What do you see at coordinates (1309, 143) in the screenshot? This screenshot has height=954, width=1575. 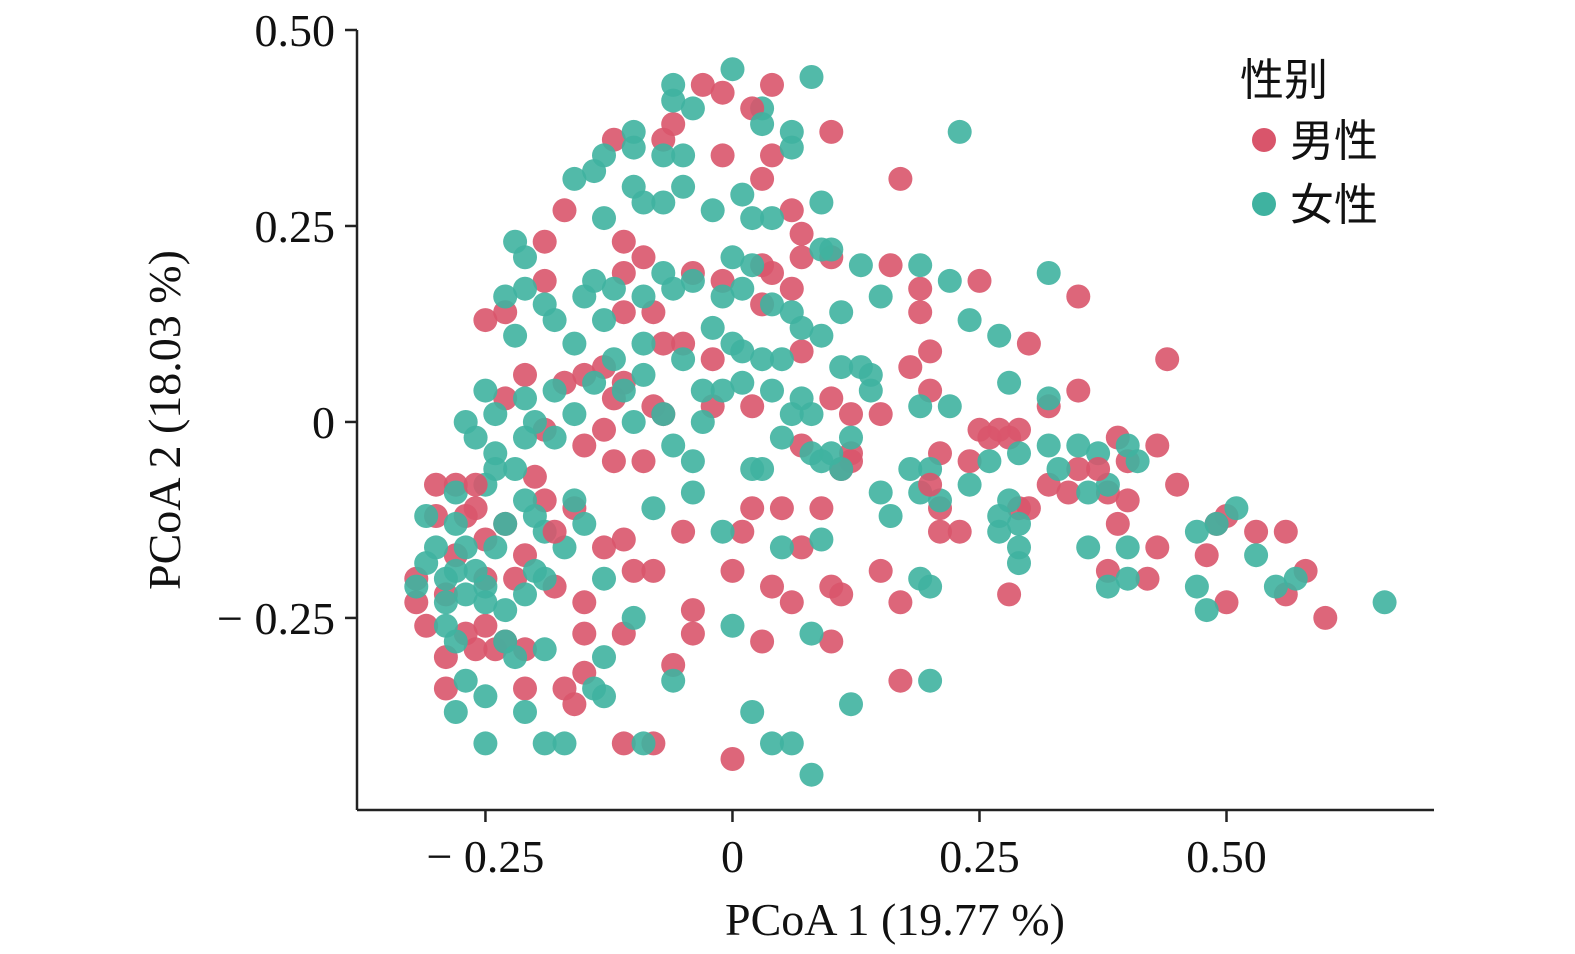 I see `legend: 性别 男性 女性` at bounding box center [1309, 143].